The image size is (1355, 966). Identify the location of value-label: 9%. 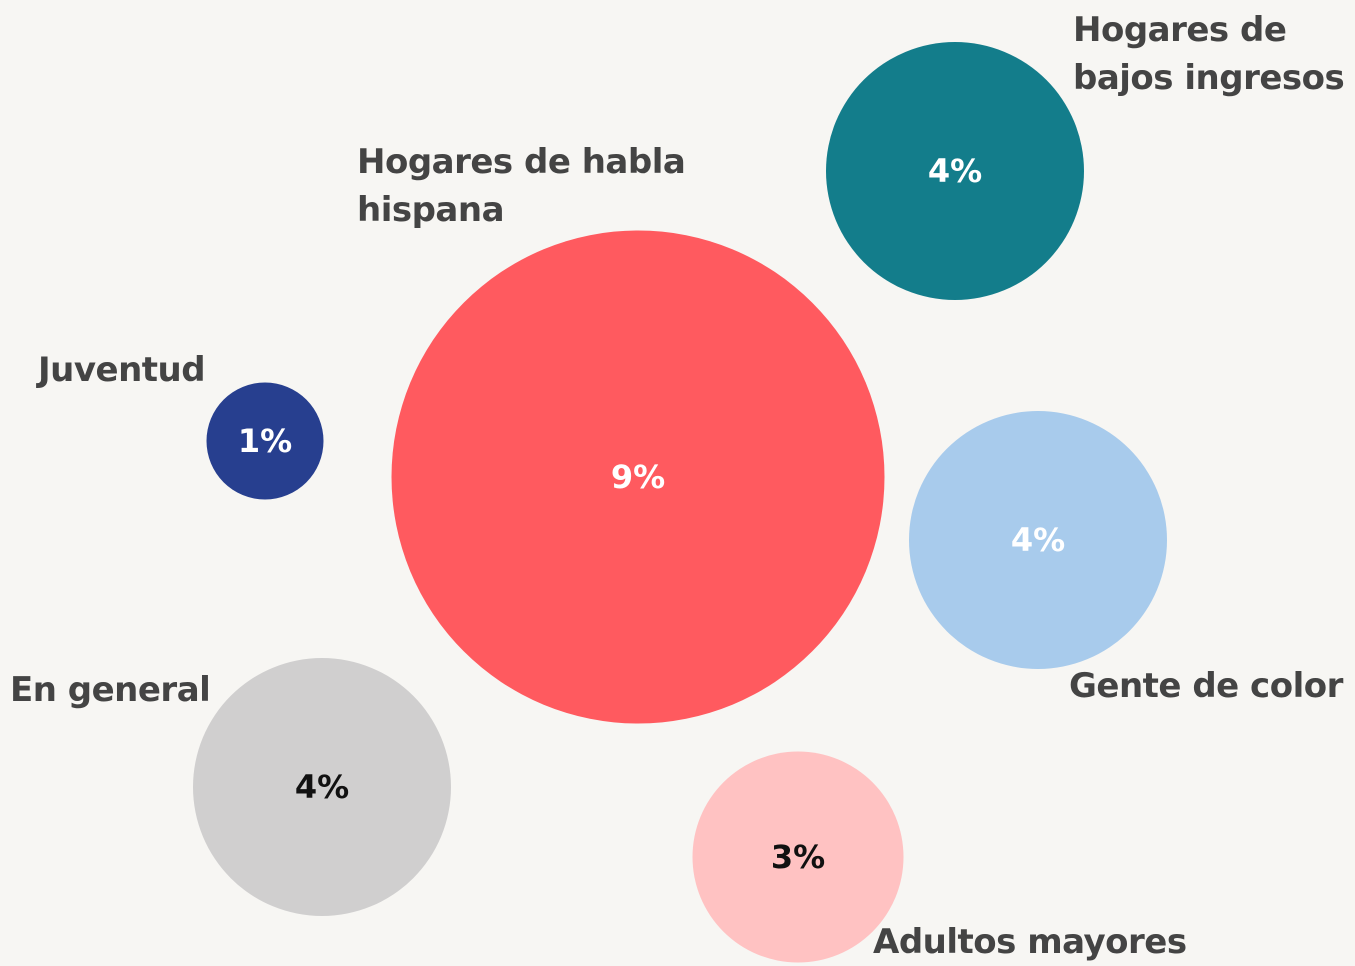
(638, 477).